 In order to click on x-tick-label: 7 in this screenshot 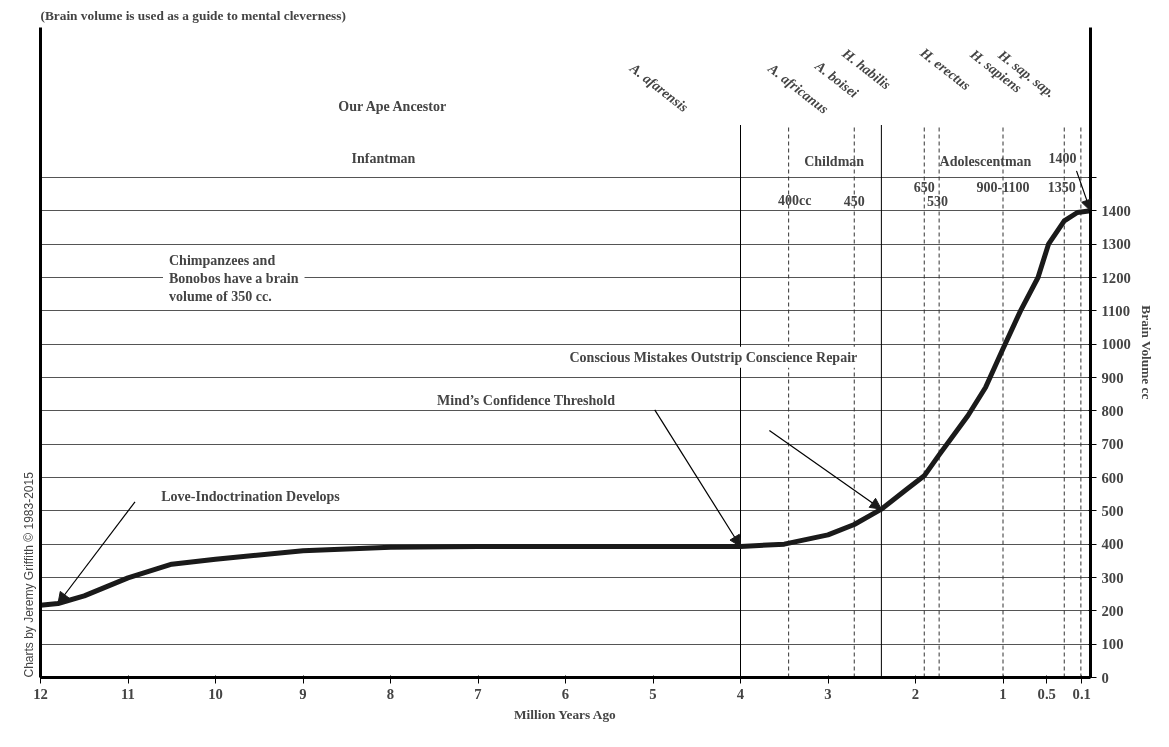, I will do `click(478, 693)`.